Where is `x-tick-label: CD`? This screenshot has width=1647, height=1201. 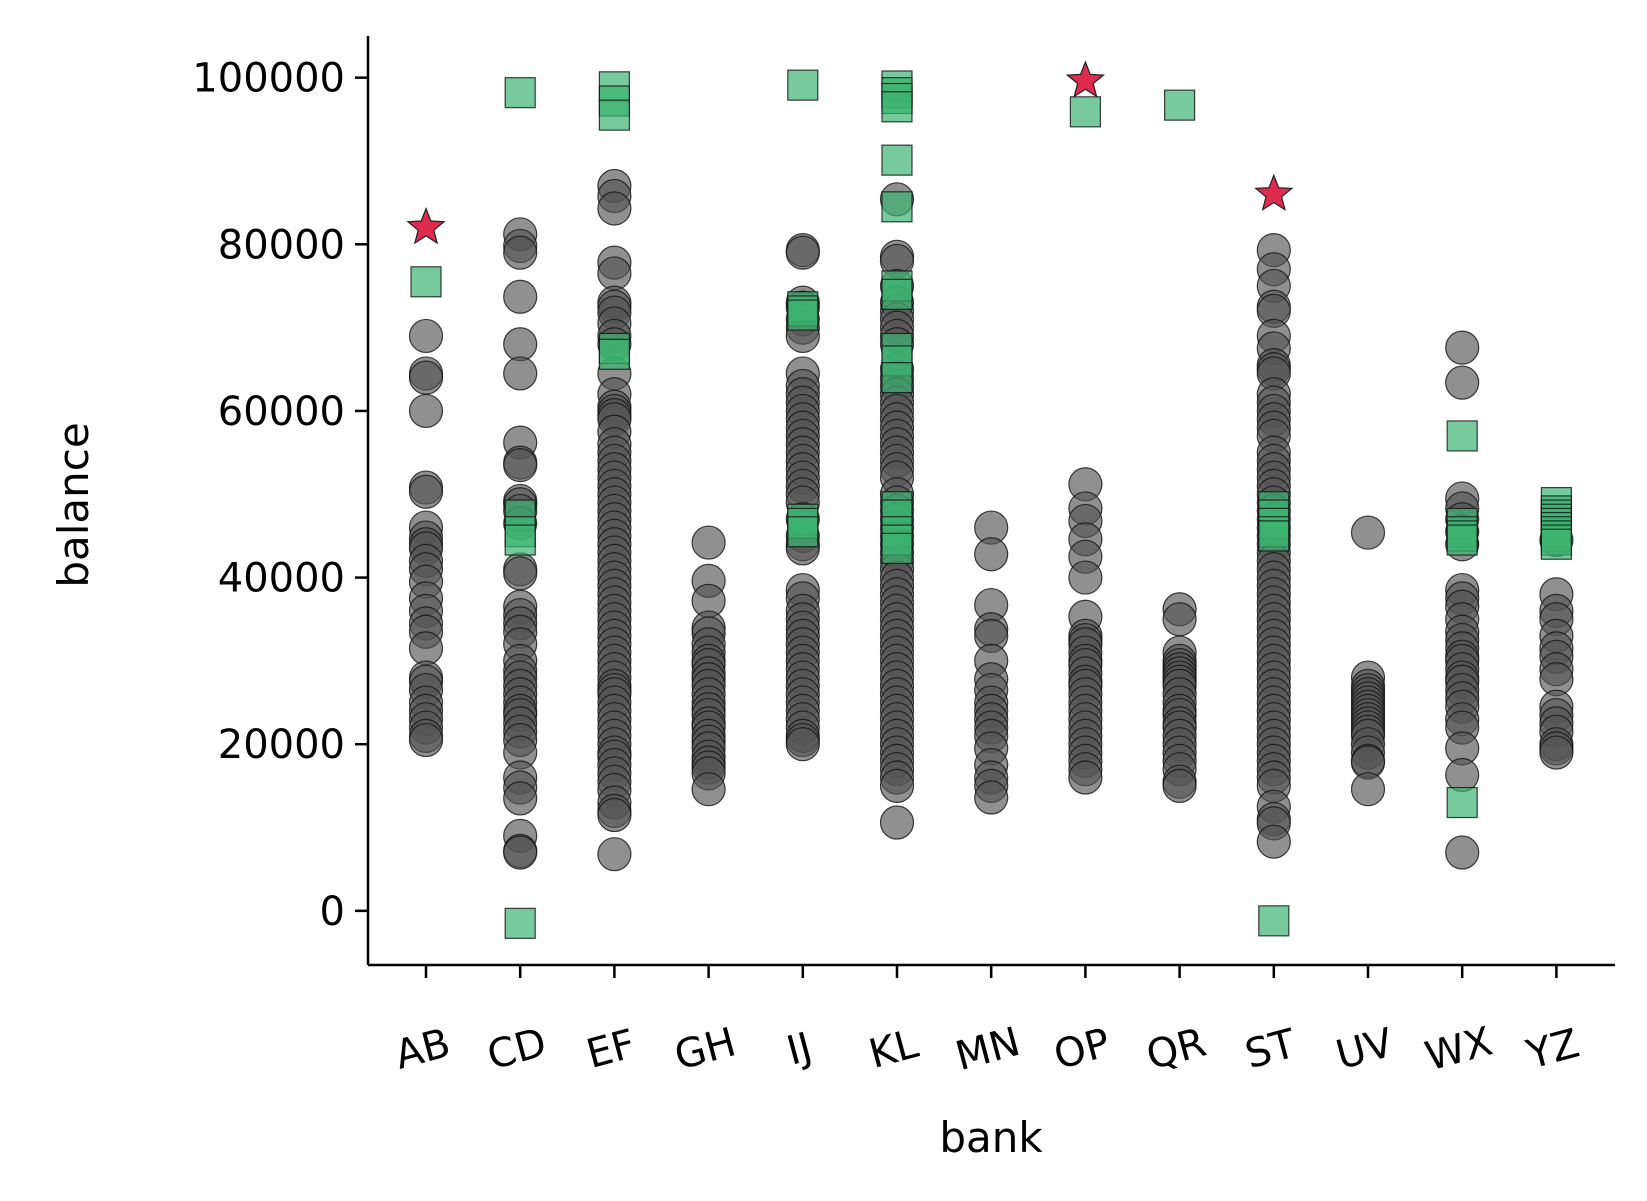 x-tick-label: CD is located at coordinates (517, 1050).